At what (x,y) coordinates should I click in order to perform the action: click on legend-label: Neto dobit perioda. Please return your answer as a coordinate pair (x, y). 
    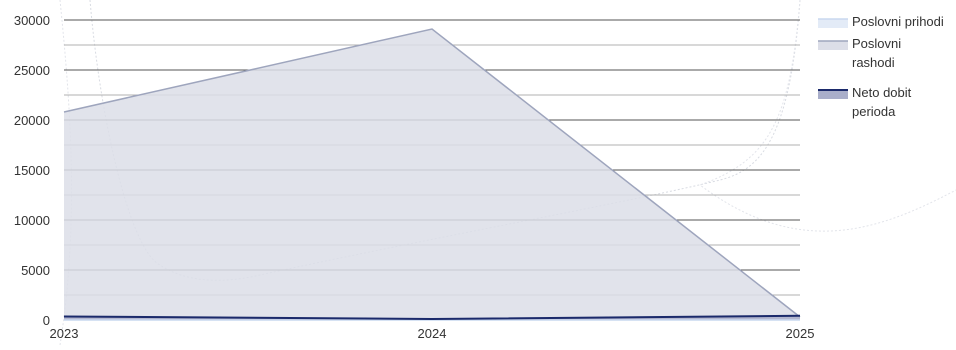
    Looking at the image, I should click on (882, 102).